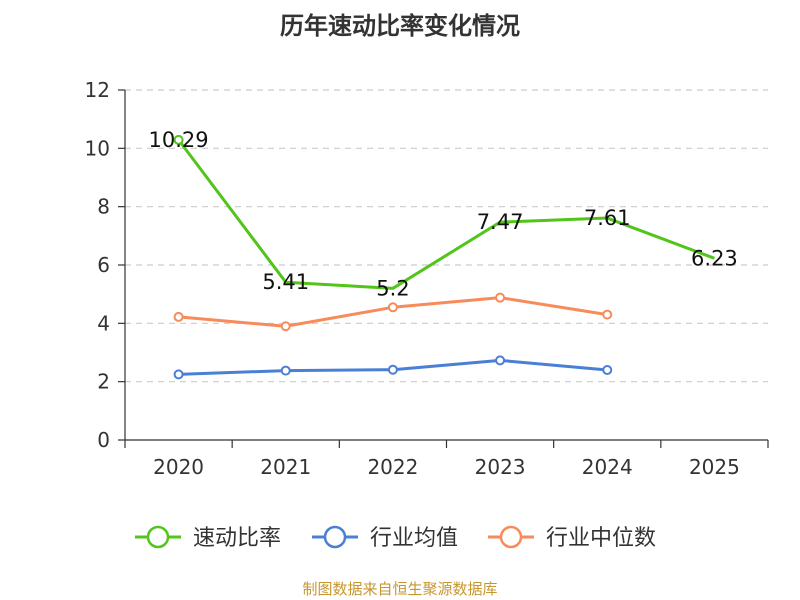 The image size is (800, 600). Describe the element at coordinates (285, 326) in the screenshot. I see `series-2-point-2021` at that location.